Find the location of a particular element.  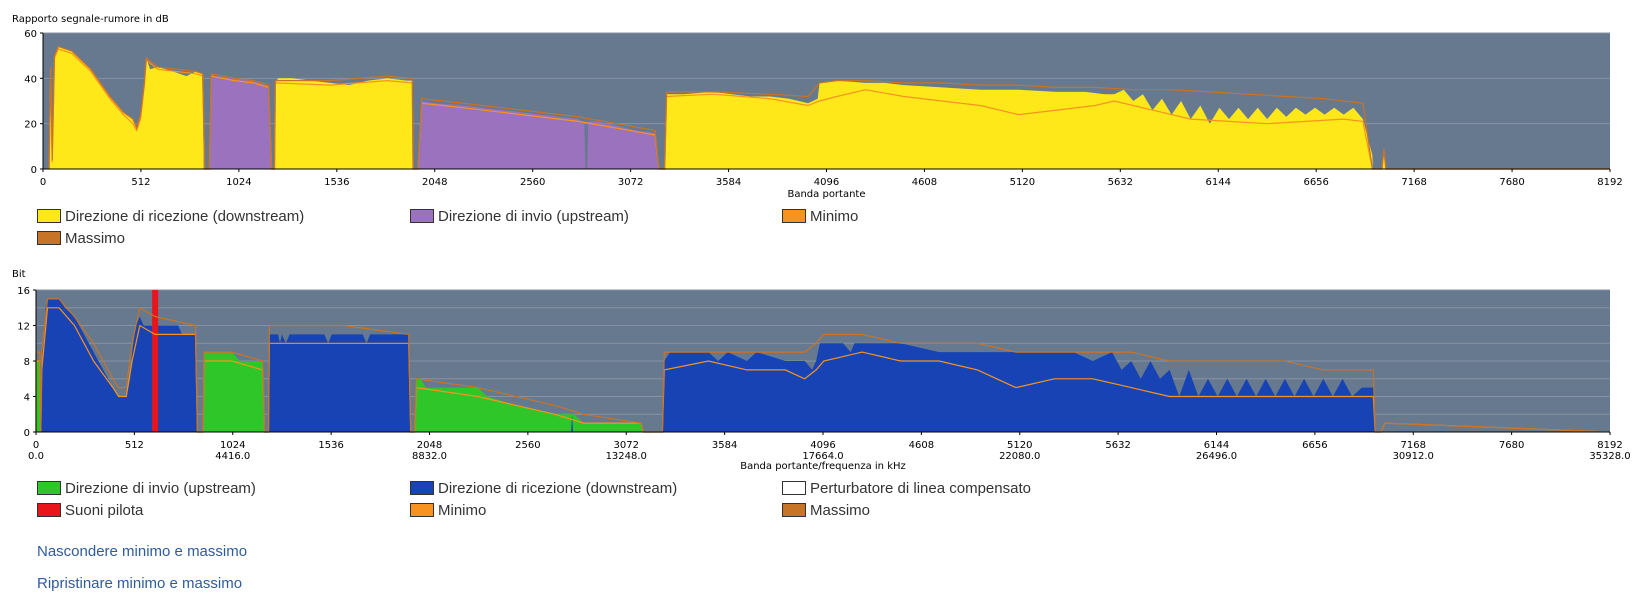

snr-y-axis-title: Rapporto segnale-rumore in dB is located at coordinates (90, 19).